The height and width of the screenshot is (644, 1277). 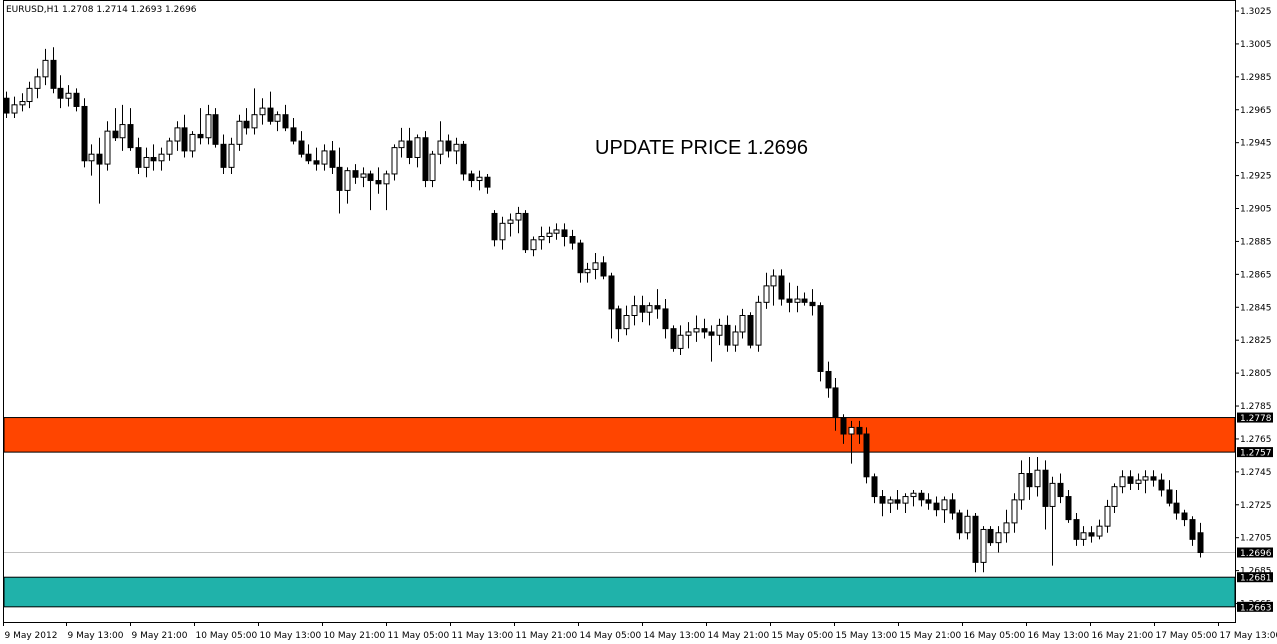 I want to click on y-tick-label: 1.2905, so click(x=1256, y=210).